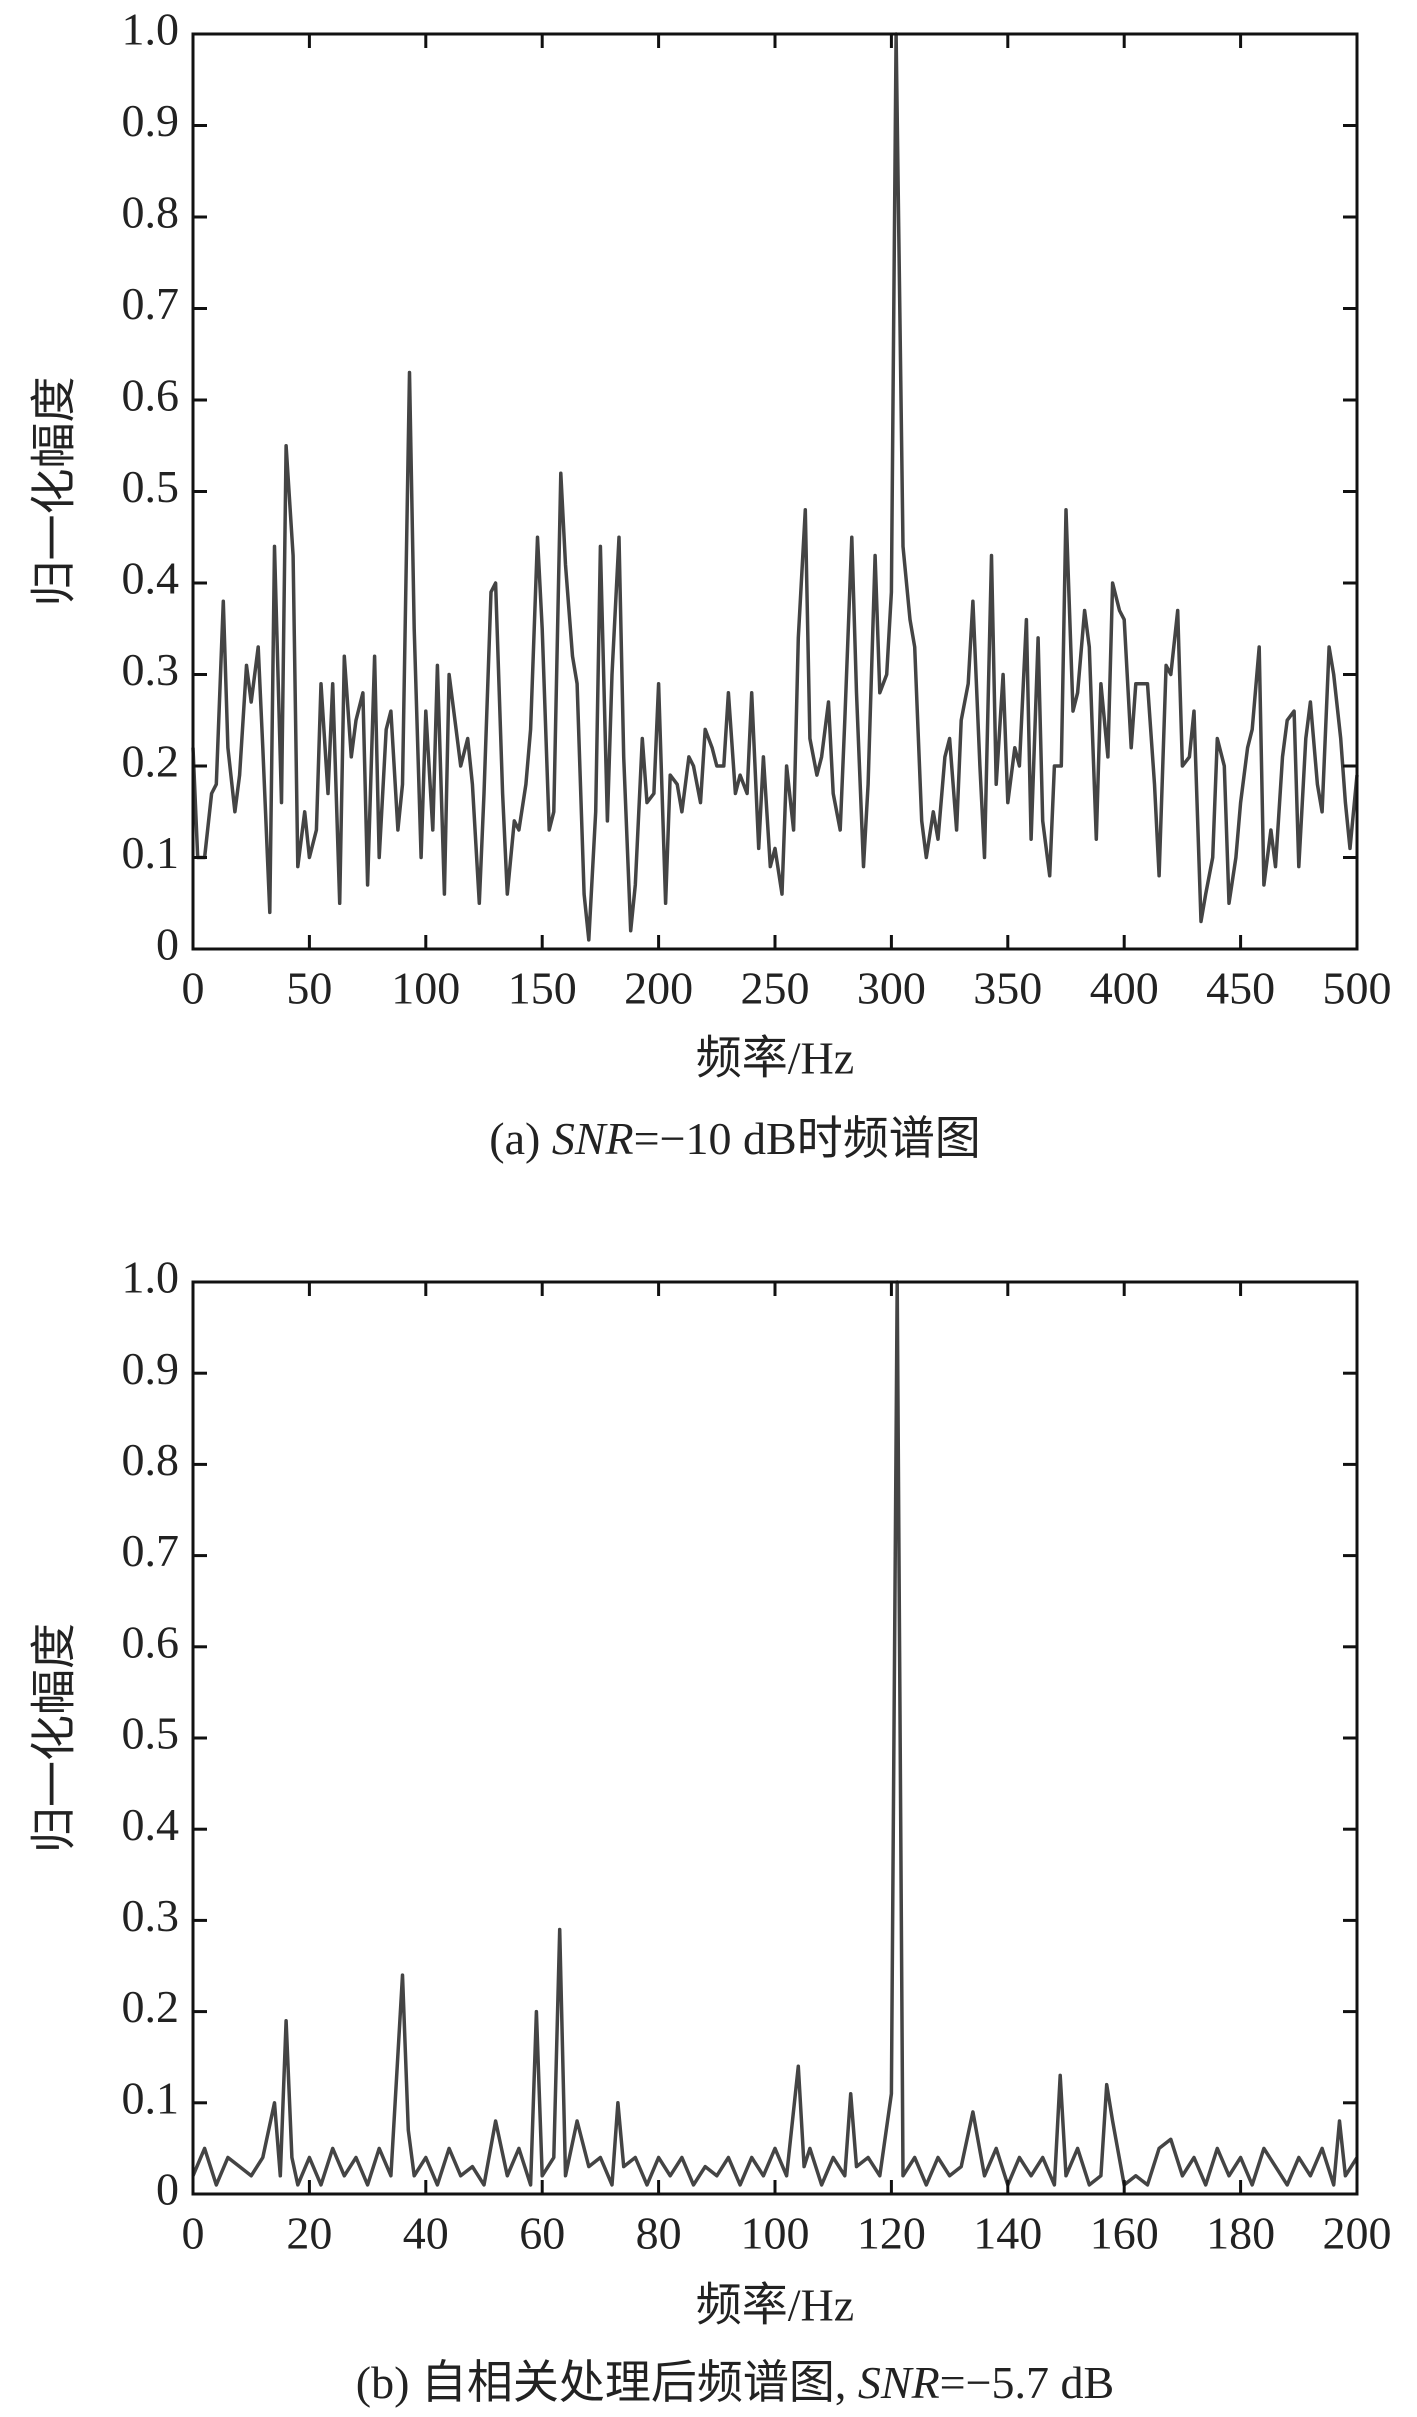 The image size is (1417, 2417). Describe the element at coordinates (1124, 988) in the screenshot. I see `x-tick-label: 400` at that location.